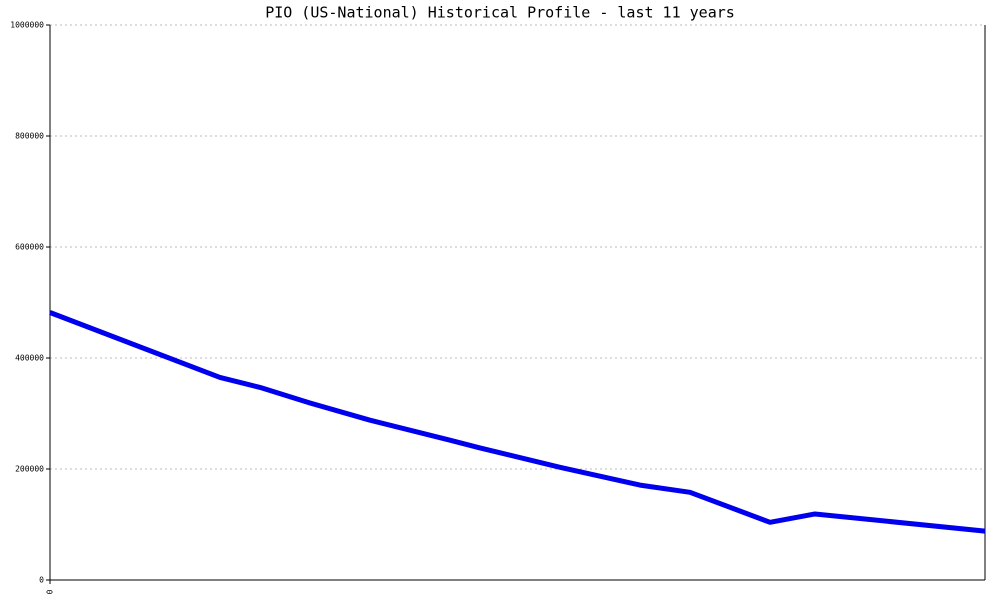 This screenshot has width=1000, height=600. Describe the element at coordinates (27, 25) in the screenshot. I see `y-tick-label: 1000000` at that location.